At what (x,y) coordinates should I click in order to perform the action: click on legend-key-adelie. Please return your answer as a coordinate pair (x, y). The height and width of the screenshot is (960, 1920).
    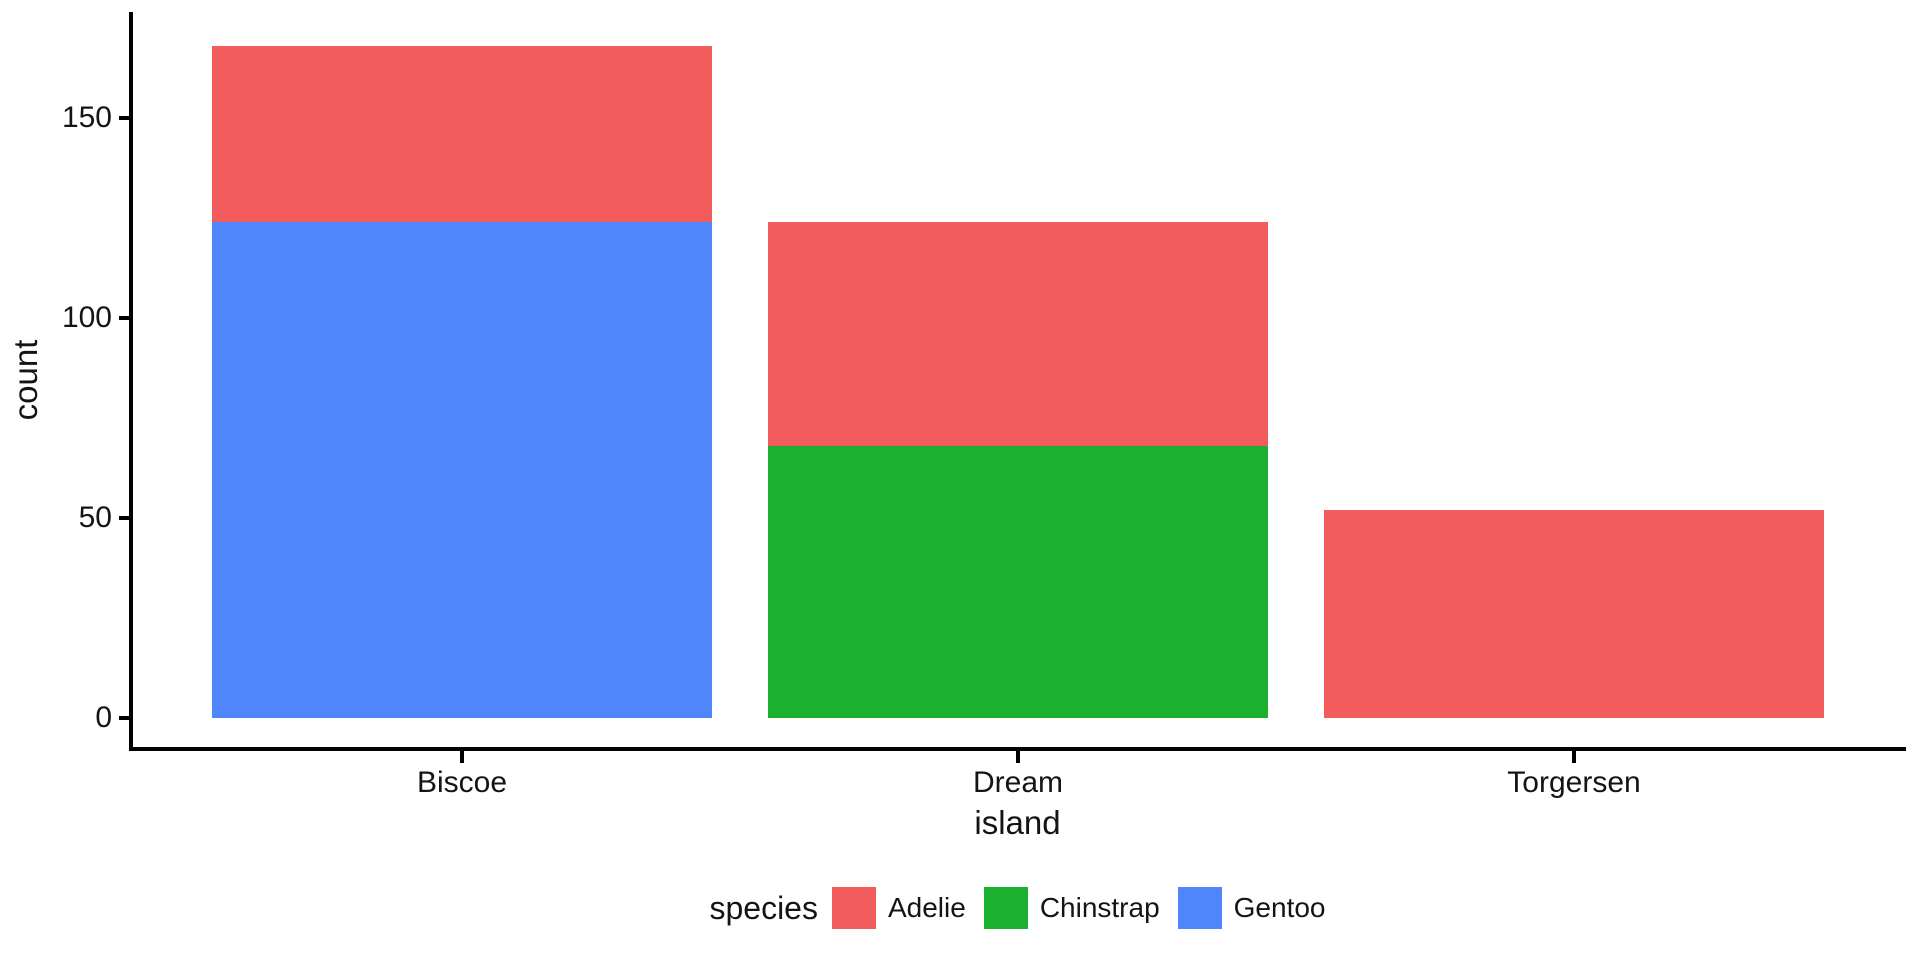
    Looking at the image, I should click on (853, 908).